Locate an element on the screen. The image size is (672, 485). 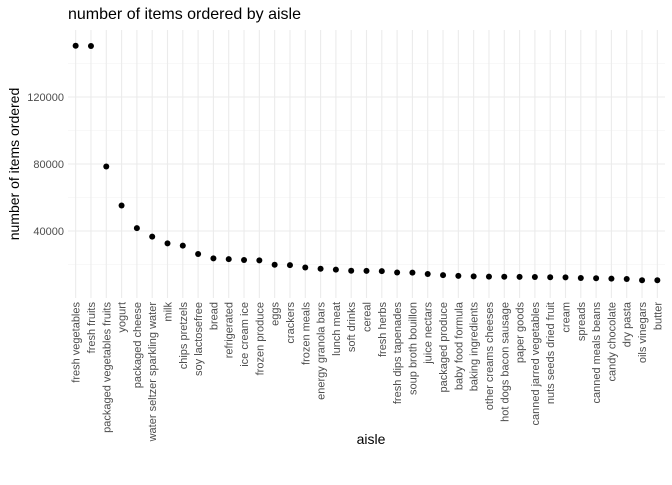
x-tick-label: energy granola bars is located at coordinates (322, 351).